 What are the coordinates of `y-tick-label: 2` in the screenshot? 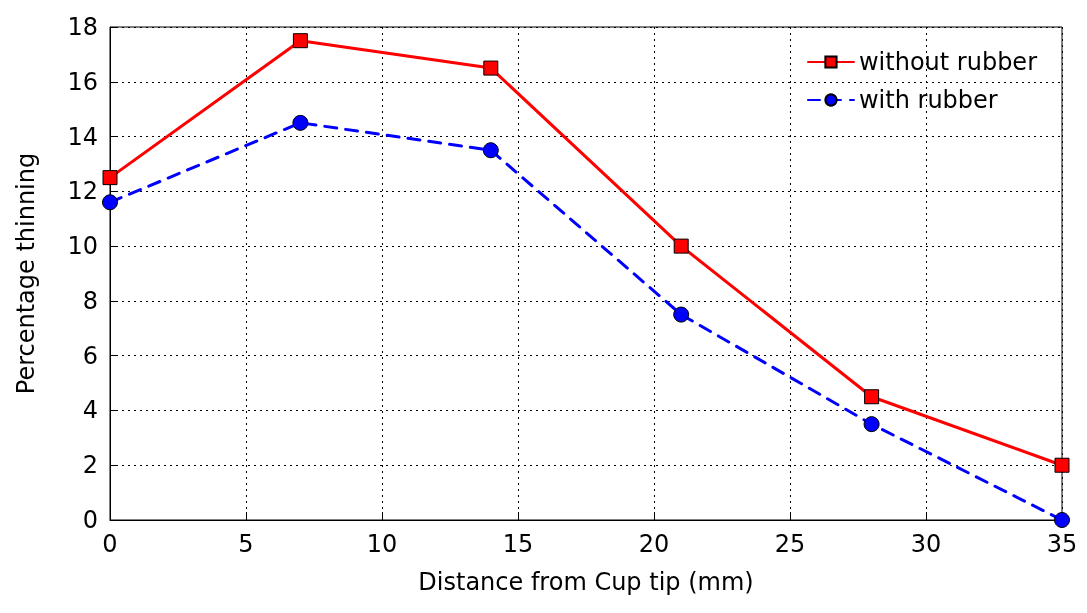 It's located at (90, 465).